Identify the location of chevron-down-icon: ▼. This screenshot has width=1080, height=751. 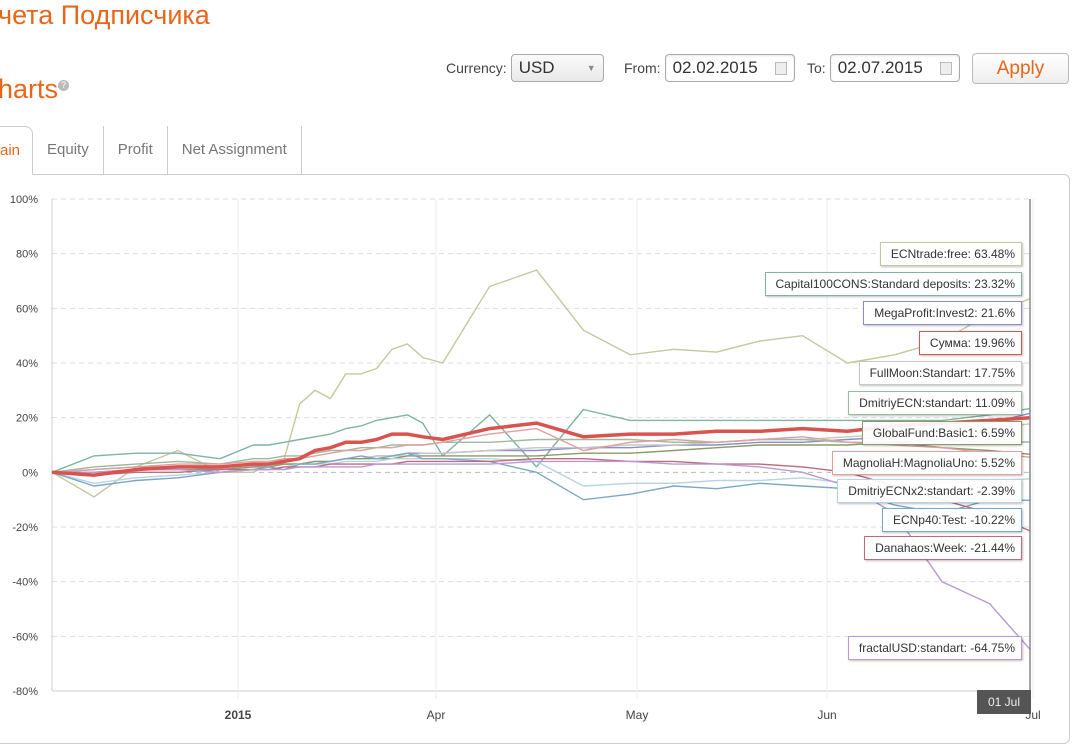
(591, 68).